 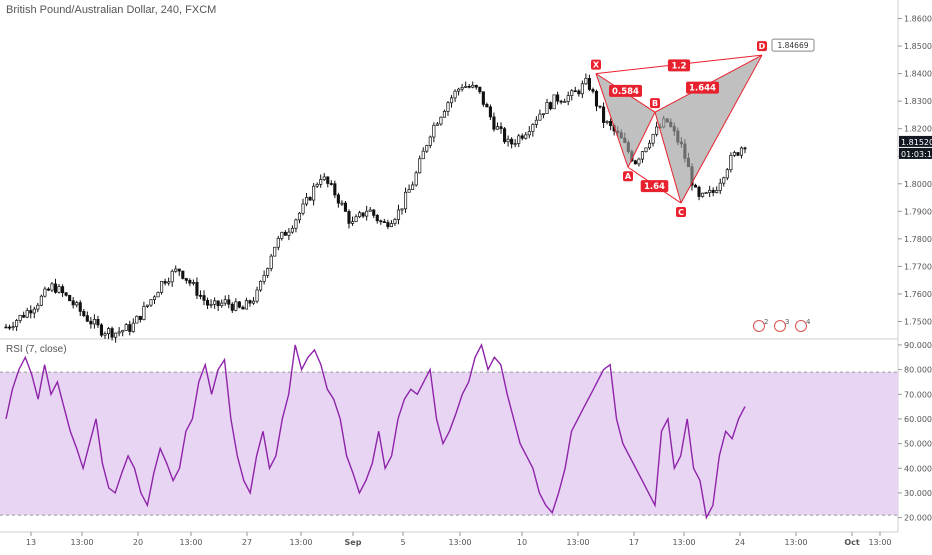 I want to click on rsi-tick-label: 30.0000, so click(x=918, y=493).